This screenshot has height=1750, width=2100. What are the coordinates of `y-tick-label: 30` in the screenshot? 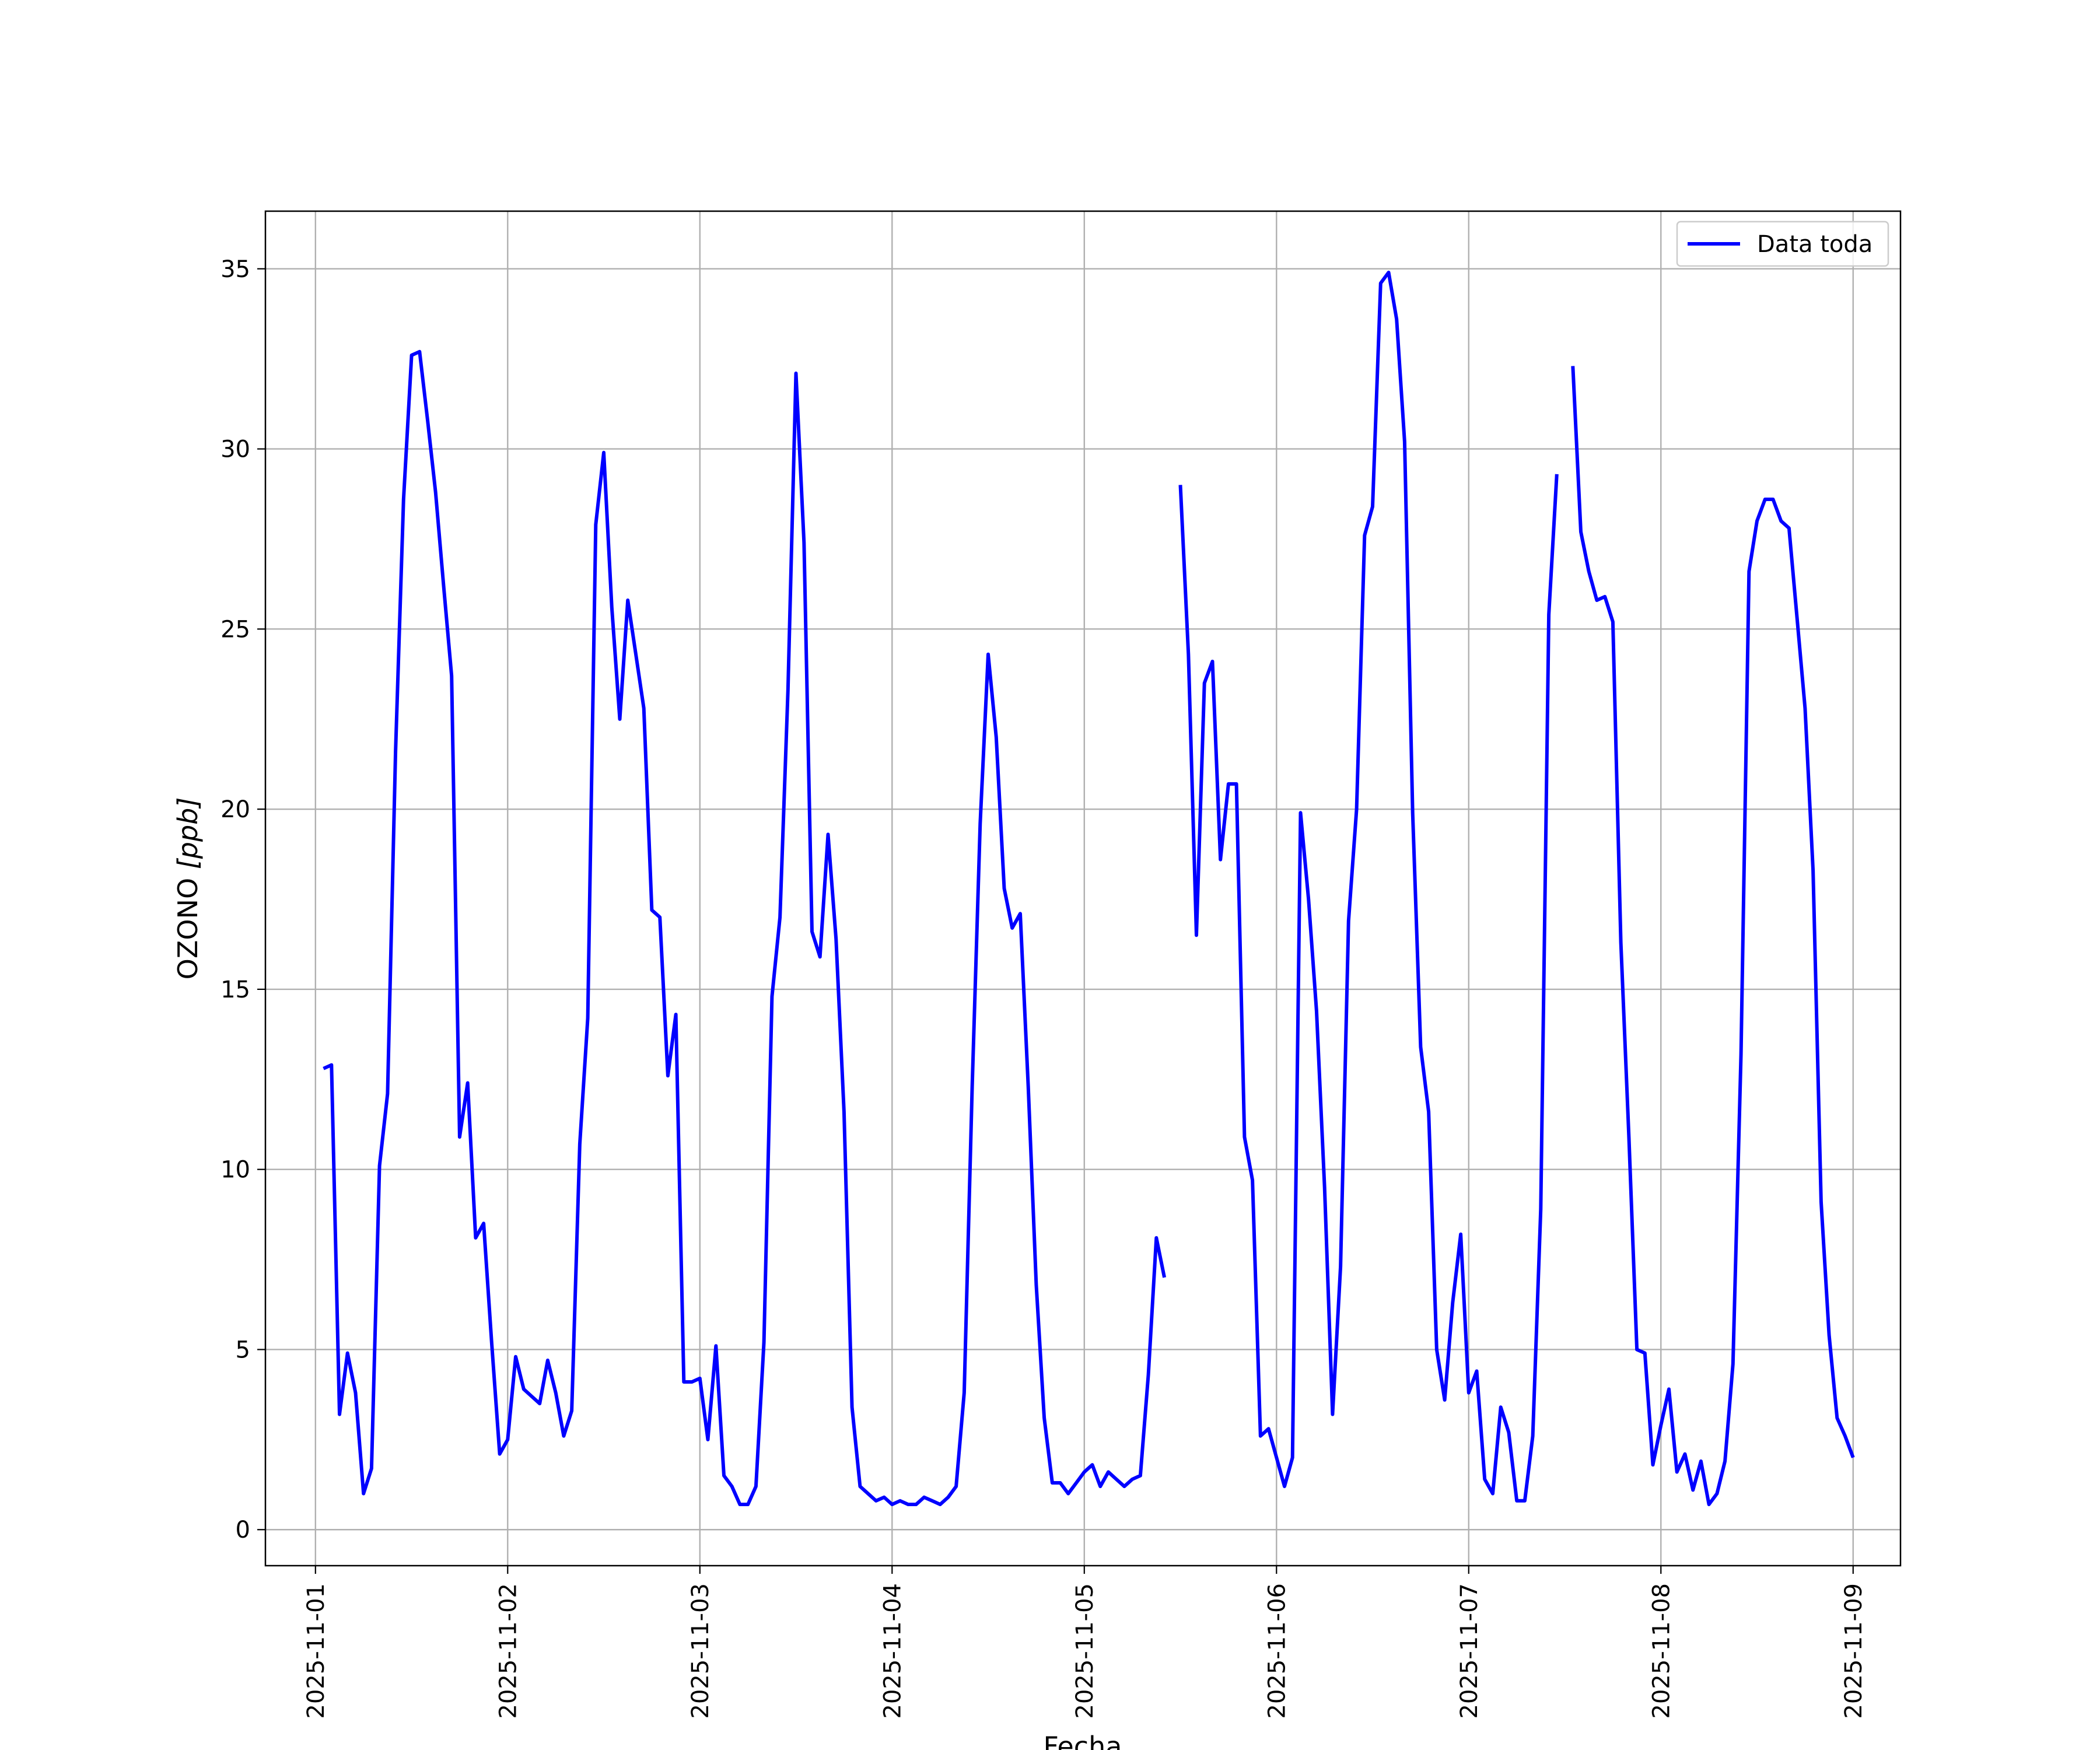 It's located at (235, 449).